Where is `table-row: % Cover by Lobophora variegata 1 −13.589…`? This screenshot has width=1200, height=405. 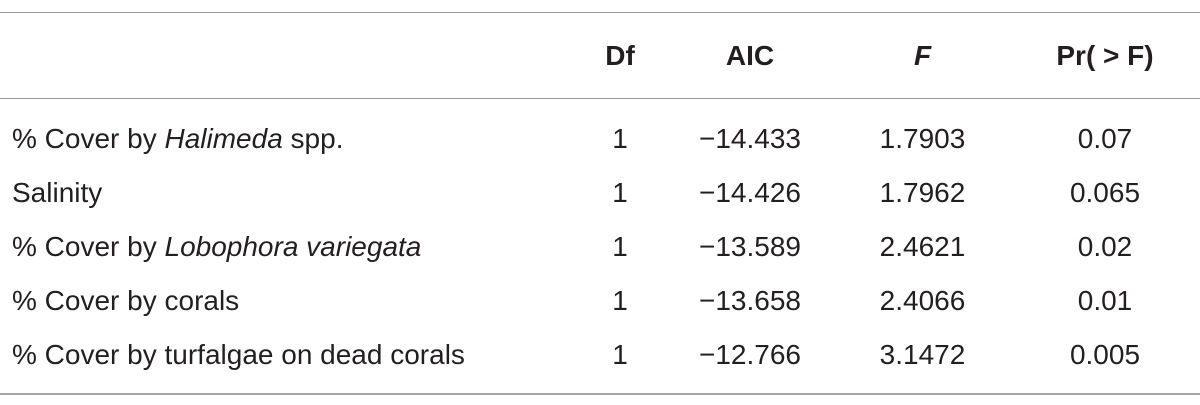
table-row: % Cover by Lobophora variegata 1 −13.589… is located at coordinates (600, 247).